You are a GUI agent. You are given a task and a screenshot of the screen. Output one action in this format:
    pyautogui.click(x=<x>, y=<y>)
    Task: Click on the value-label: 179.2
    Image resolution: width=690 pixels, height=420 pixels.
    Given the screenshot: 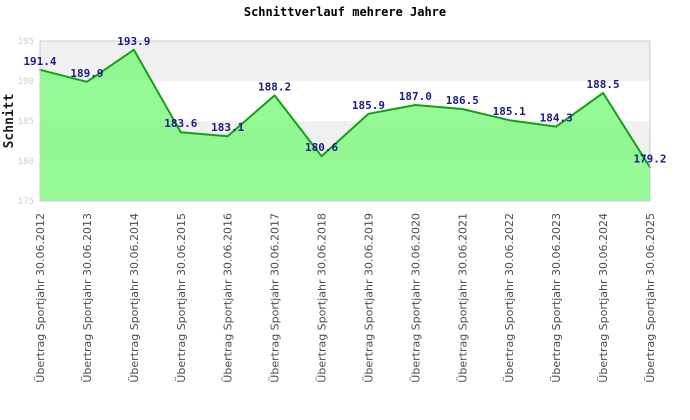 What is the action you would take?
    pyautogui.click(x=649, y=158)
    